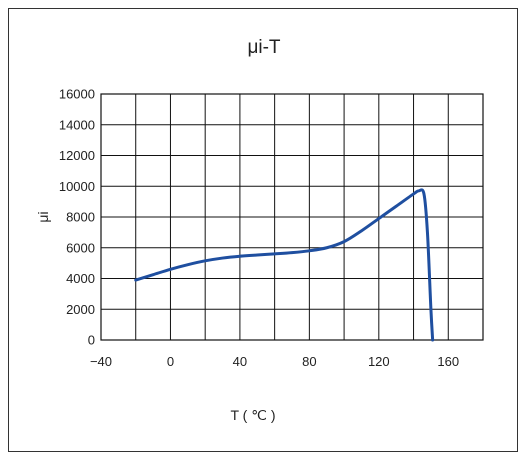 This screenshot has height=454, width=528. What do you see at coordinates (80, 278) in the screenshot?
I see `y-tick-label: 4000` at bounding box center [80, 278].